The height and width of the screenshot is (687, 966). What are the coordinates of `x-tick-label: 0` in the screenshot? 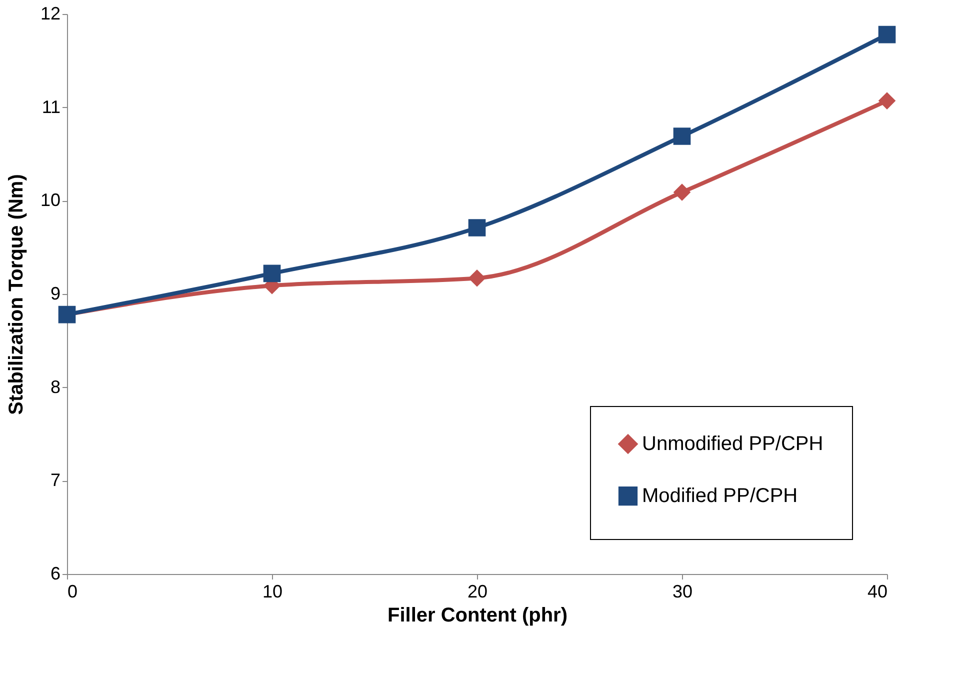 It's located at (73, 592).